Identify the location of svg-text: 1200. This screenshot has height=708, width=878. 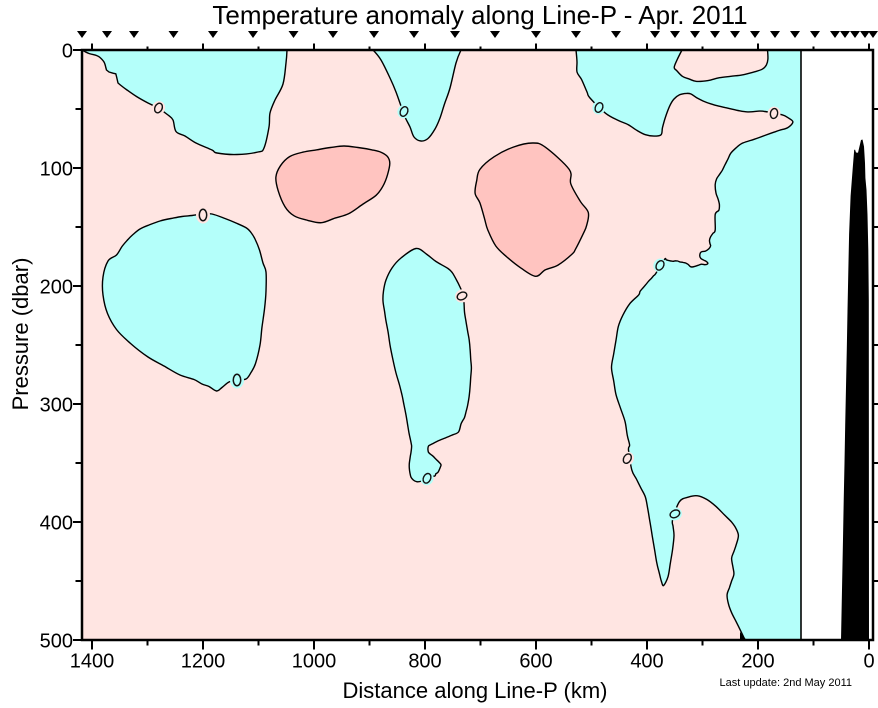
(203, 662).